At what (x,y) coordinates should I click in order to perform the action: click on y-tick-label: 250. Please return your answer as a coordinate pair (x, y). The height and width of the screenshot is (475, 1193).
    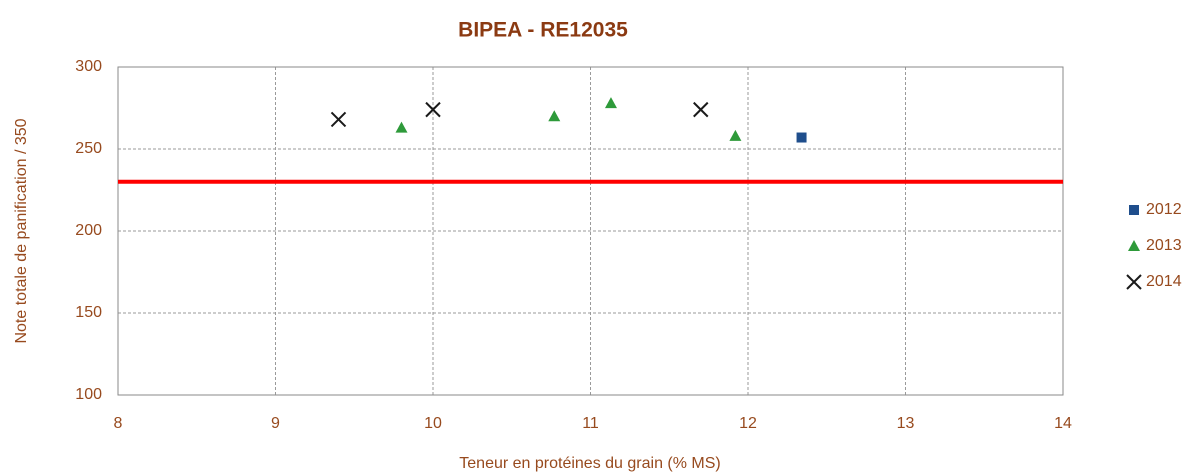
    Looking at the image, I should click on (88, 148).